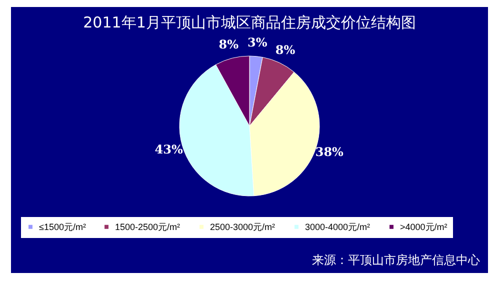  What do you see at coordinates (62, 227) in the screenshot?
I see `legend-label: ≤1500元/m²` at bounding box center [62, 227].